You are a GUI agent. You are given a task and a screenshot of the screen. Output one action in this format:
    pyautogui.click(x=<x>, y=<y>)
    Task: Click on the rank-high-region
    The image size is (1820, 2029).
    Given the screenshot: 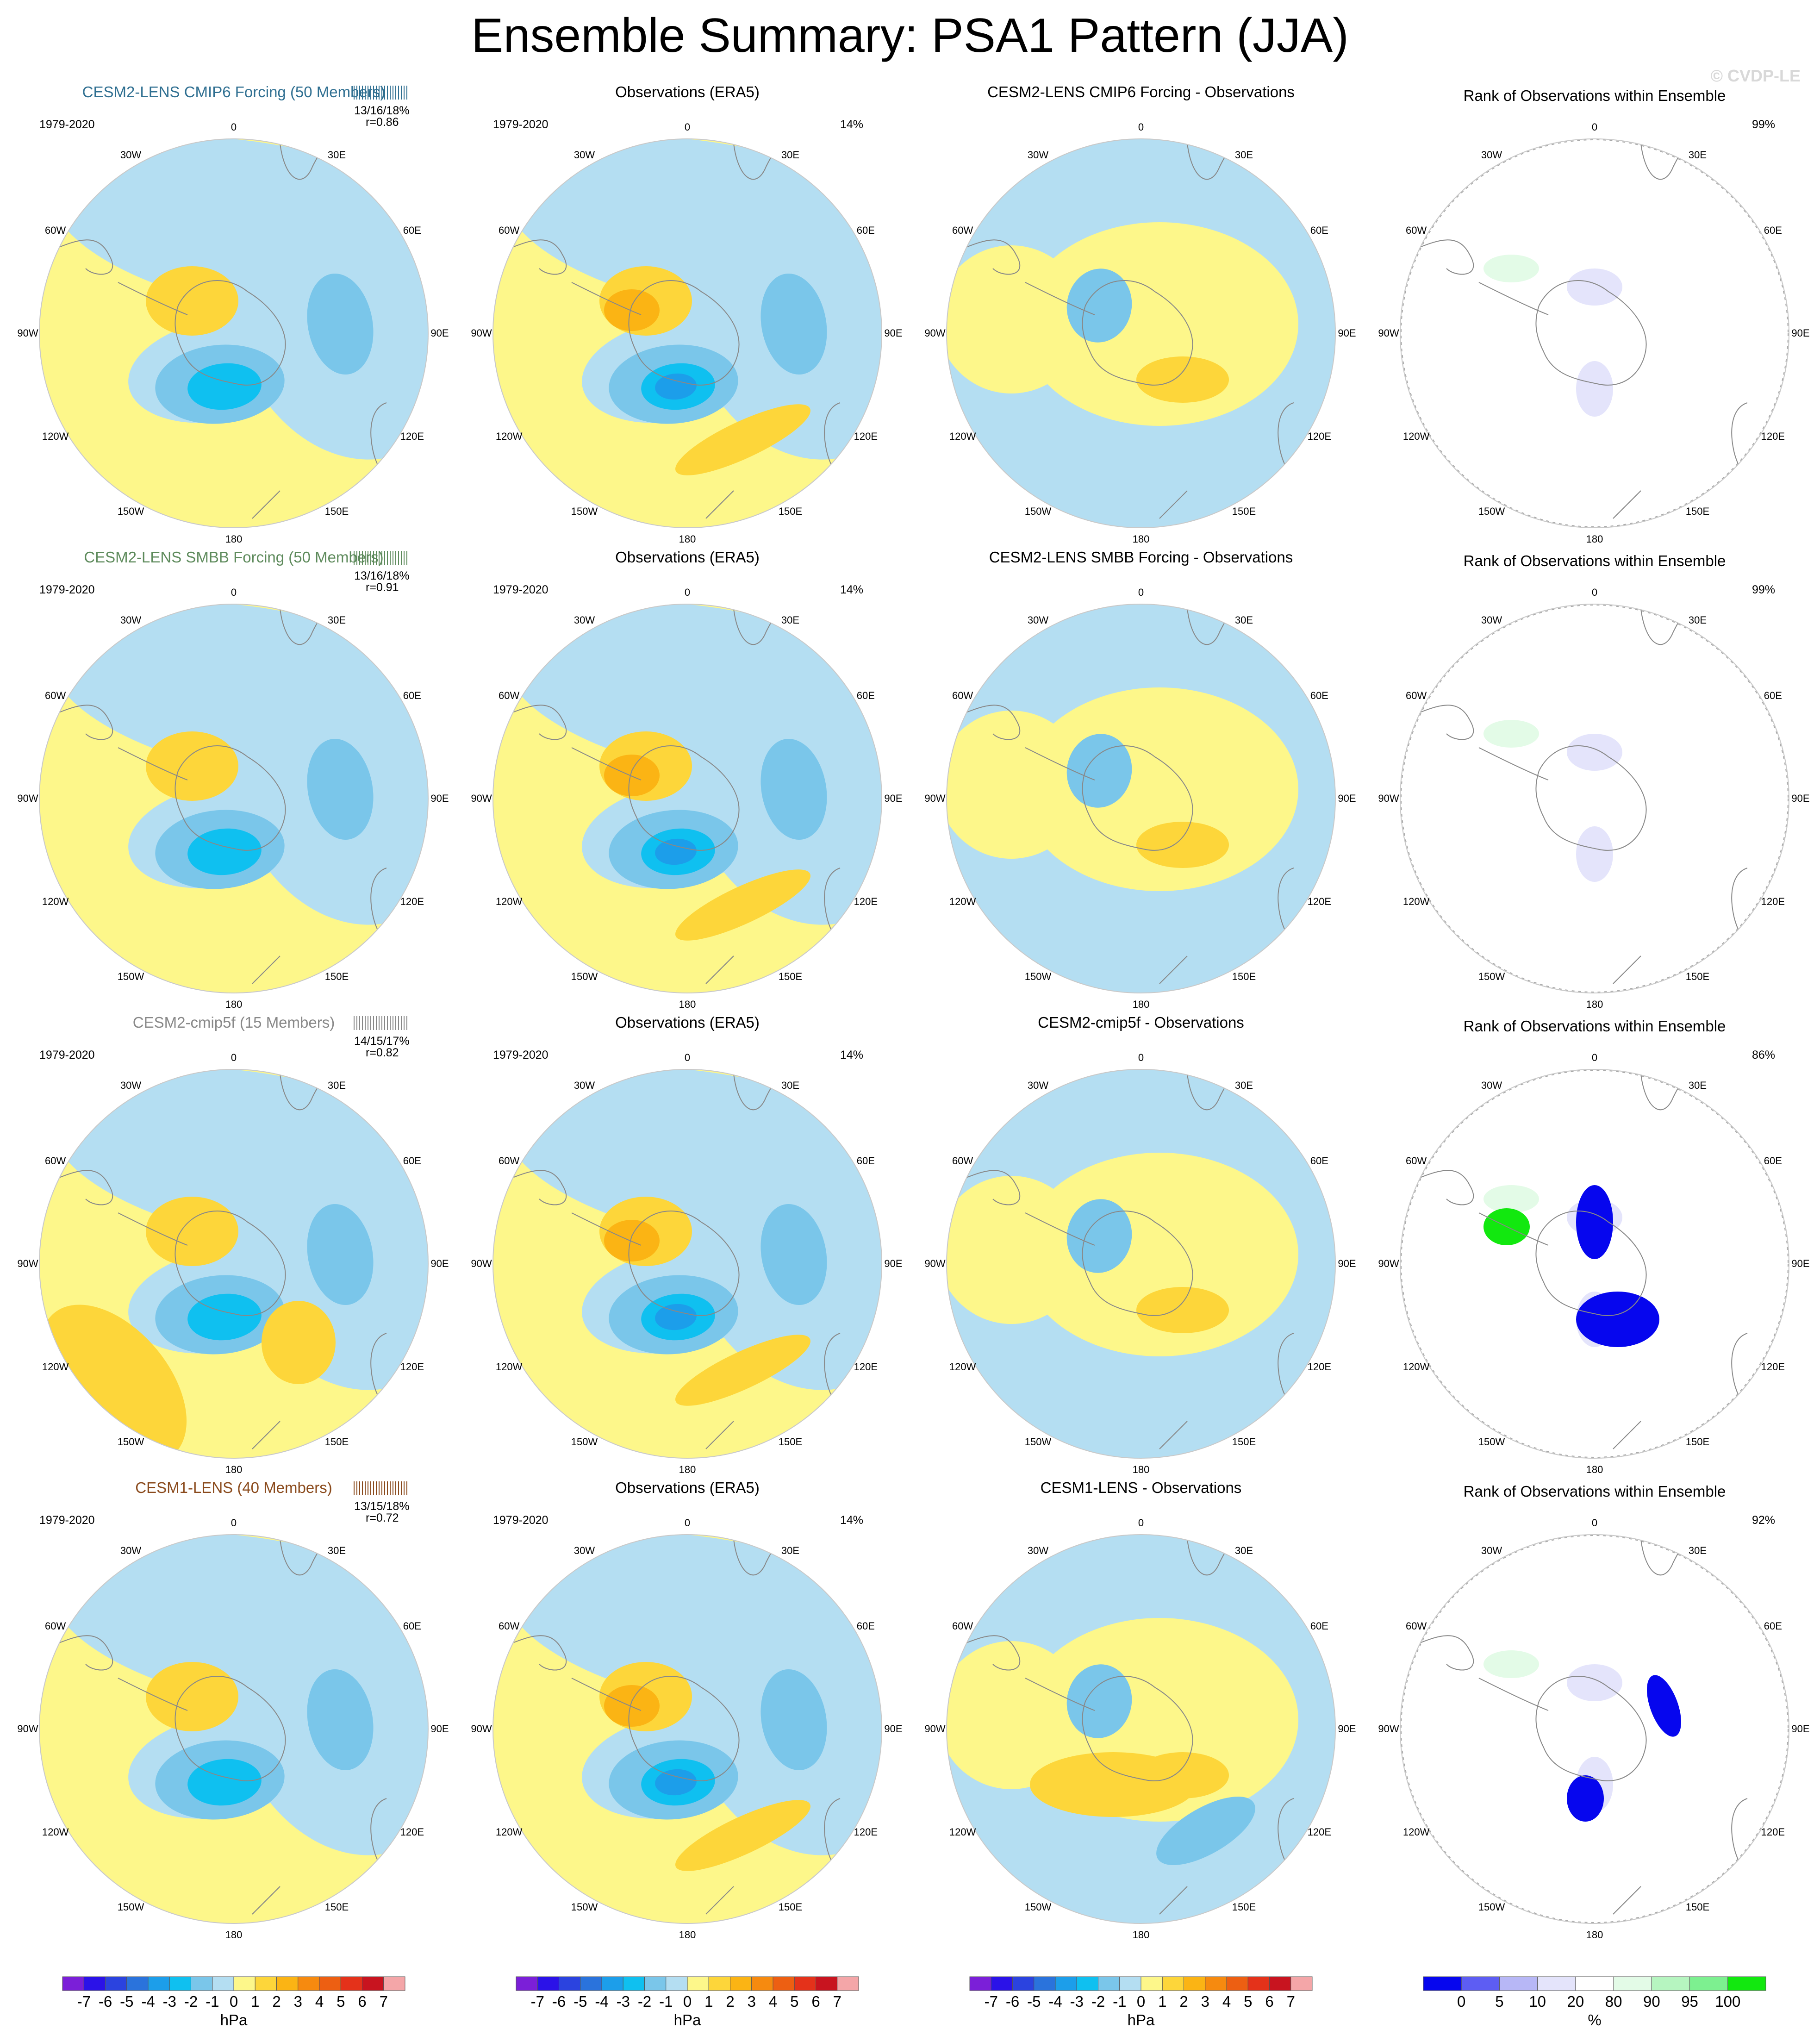 What is the action you would take?
    pyautogui.click(x=1511, y=1664)
    